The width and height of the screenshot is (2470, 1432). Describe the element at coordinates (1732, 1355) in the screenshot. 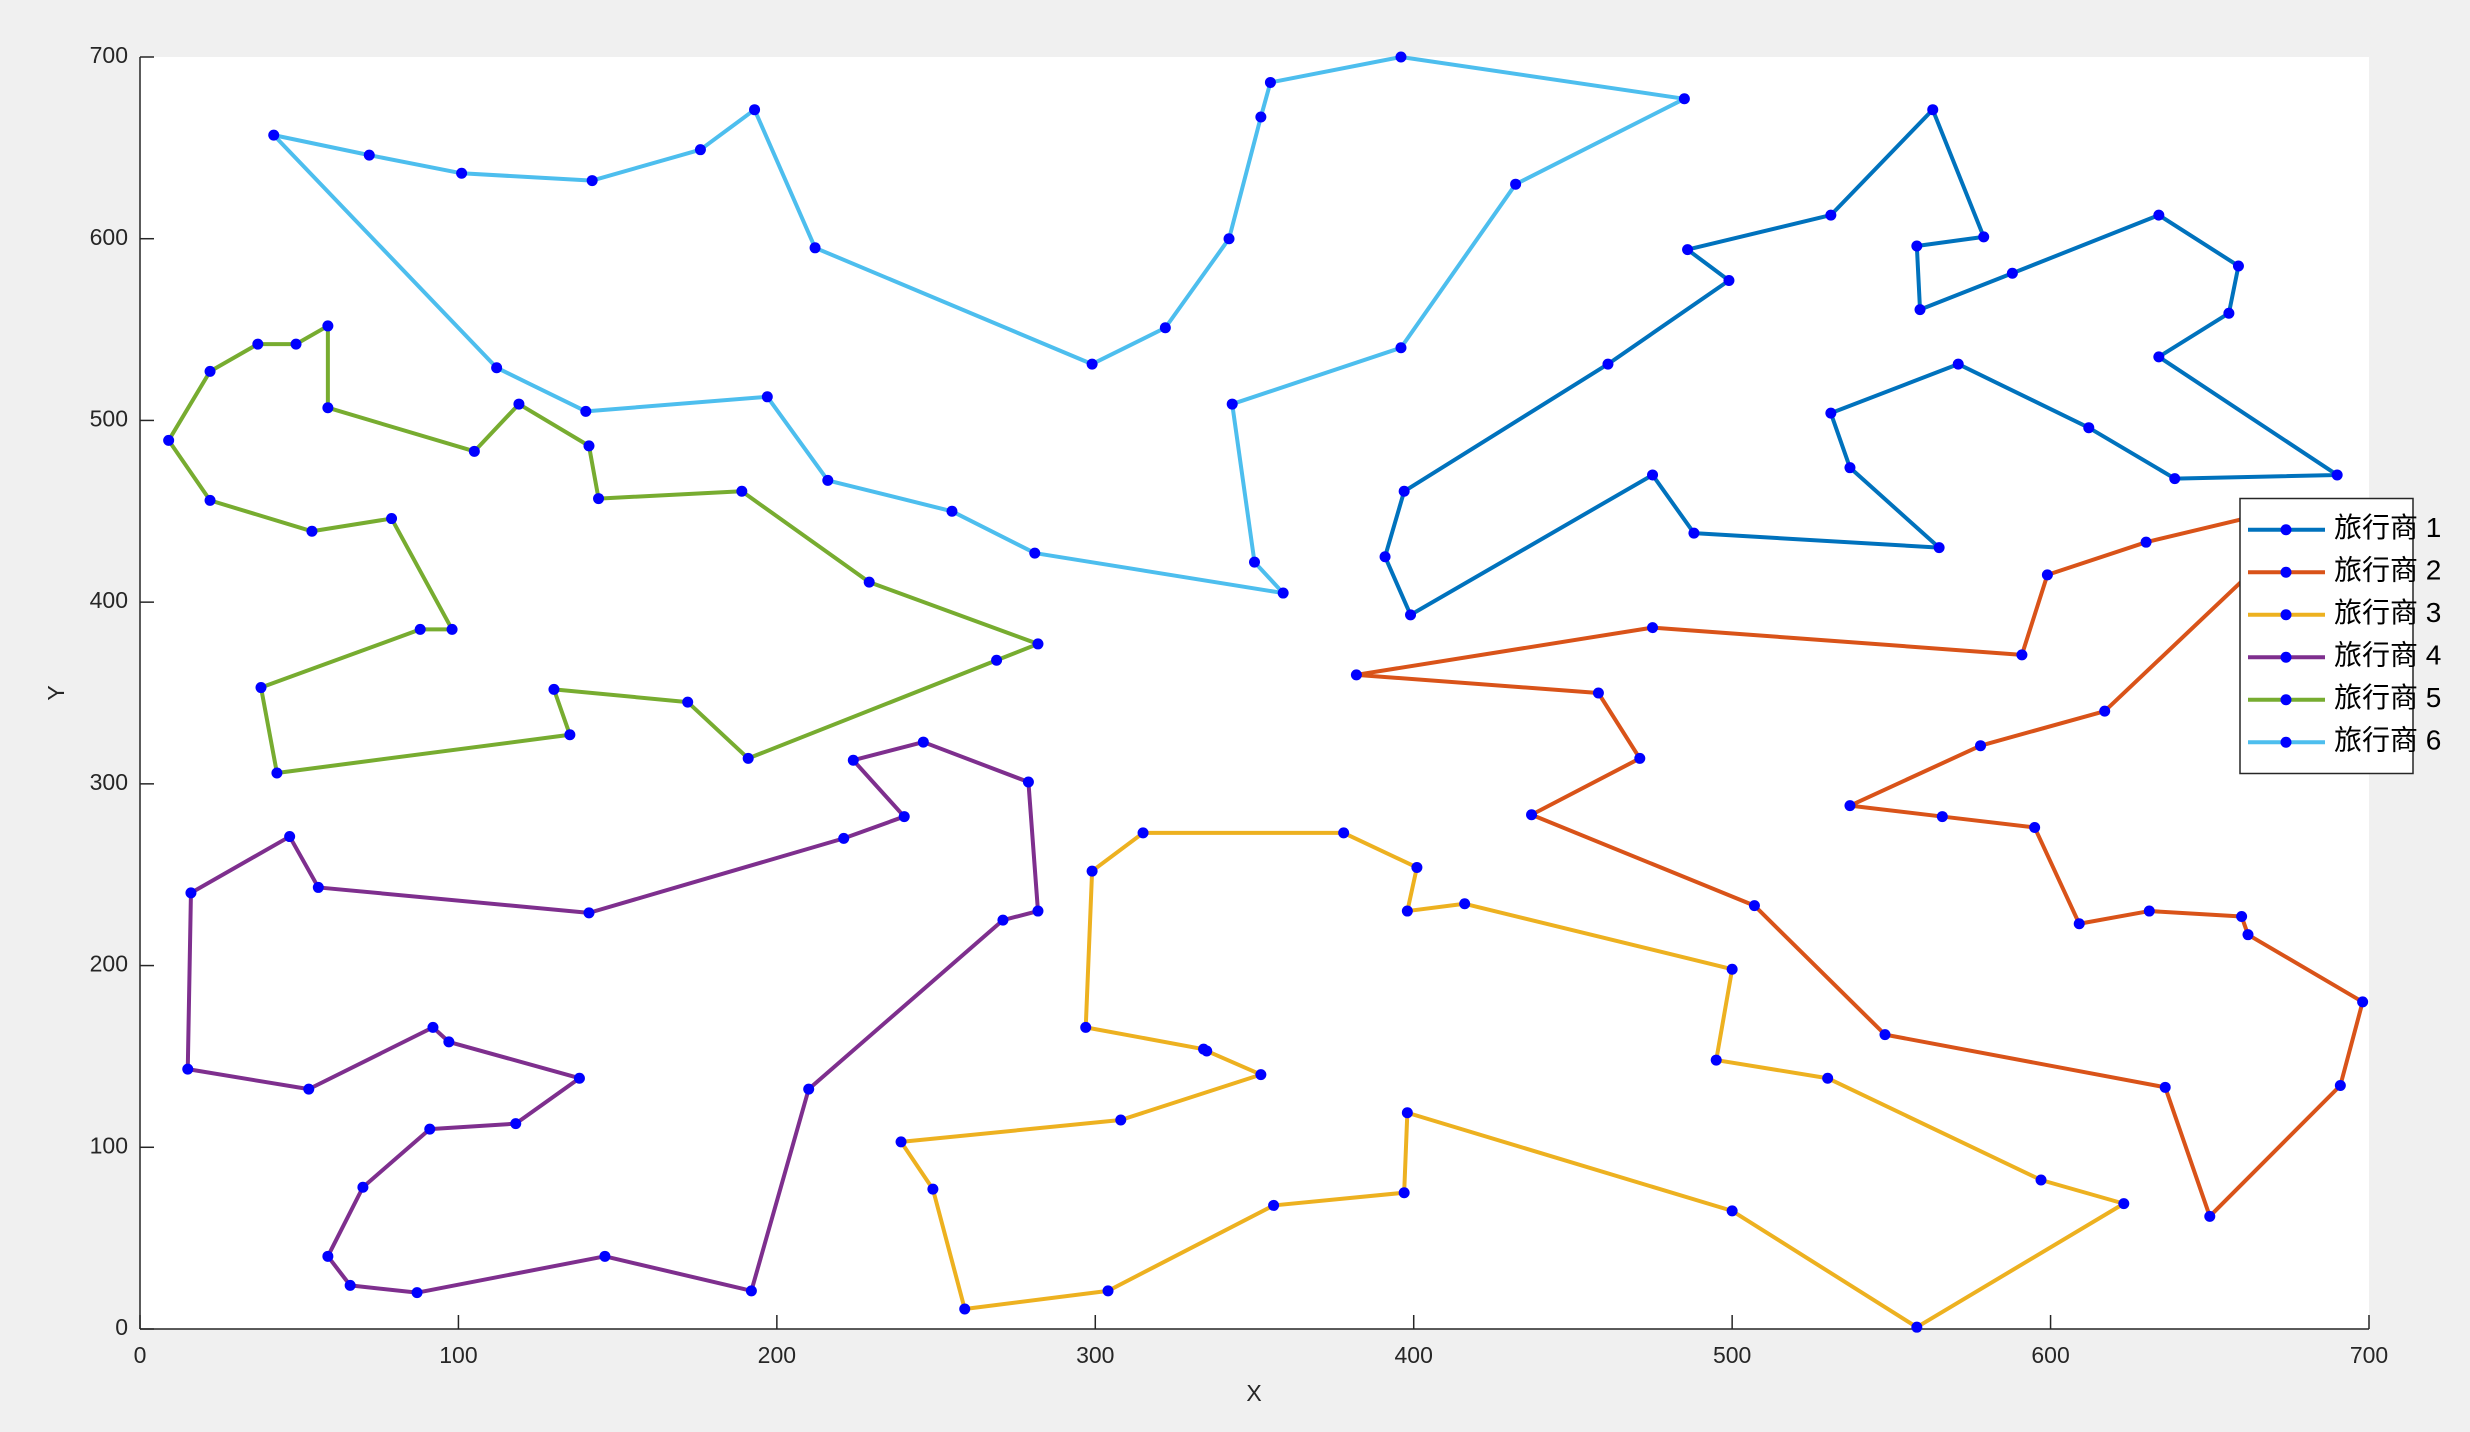

I see `x-tick-label: 500` at that location.